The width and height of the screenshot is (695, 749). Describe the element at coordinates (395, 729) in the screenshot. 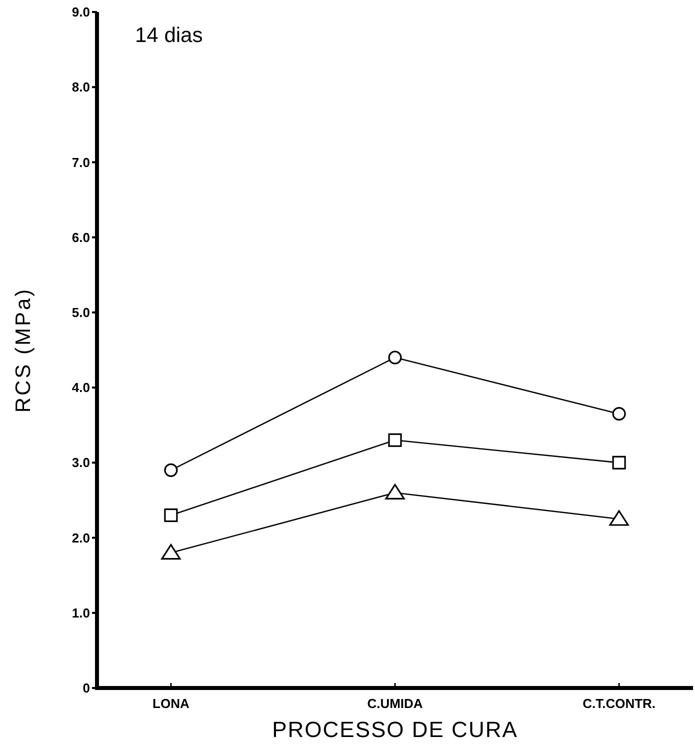

I see `x-axis-title: PROCESSO DE CURA` at that location.